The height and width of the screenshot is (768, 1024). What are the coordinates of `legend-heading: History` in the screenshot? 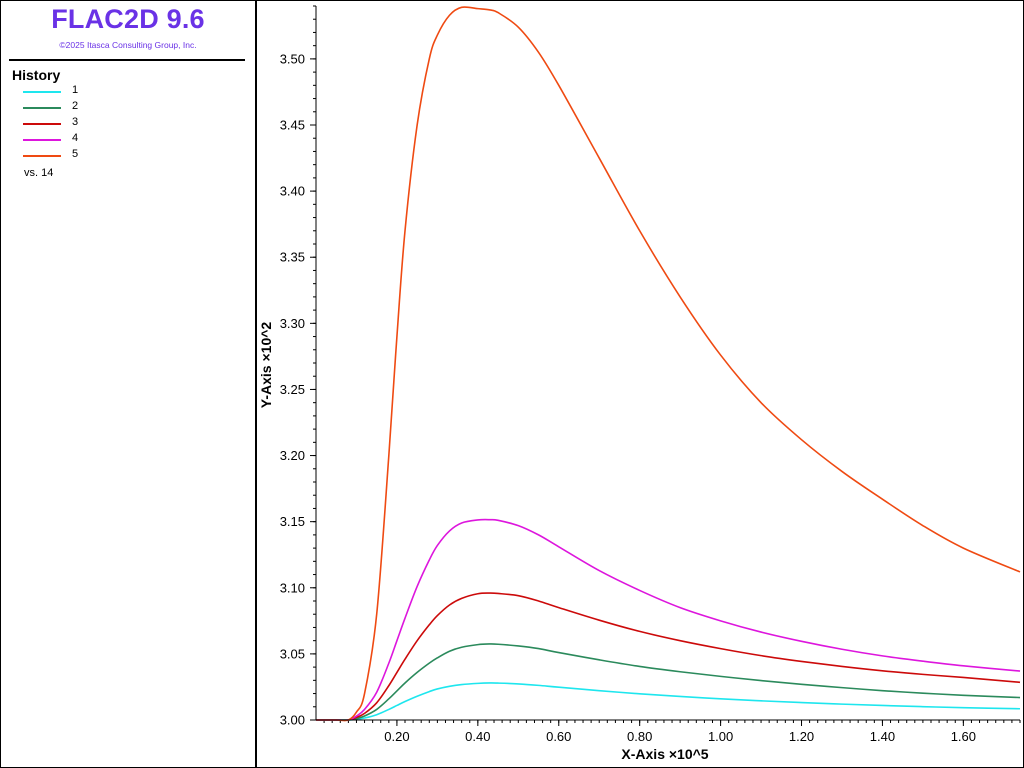 It's located at (36, 75).